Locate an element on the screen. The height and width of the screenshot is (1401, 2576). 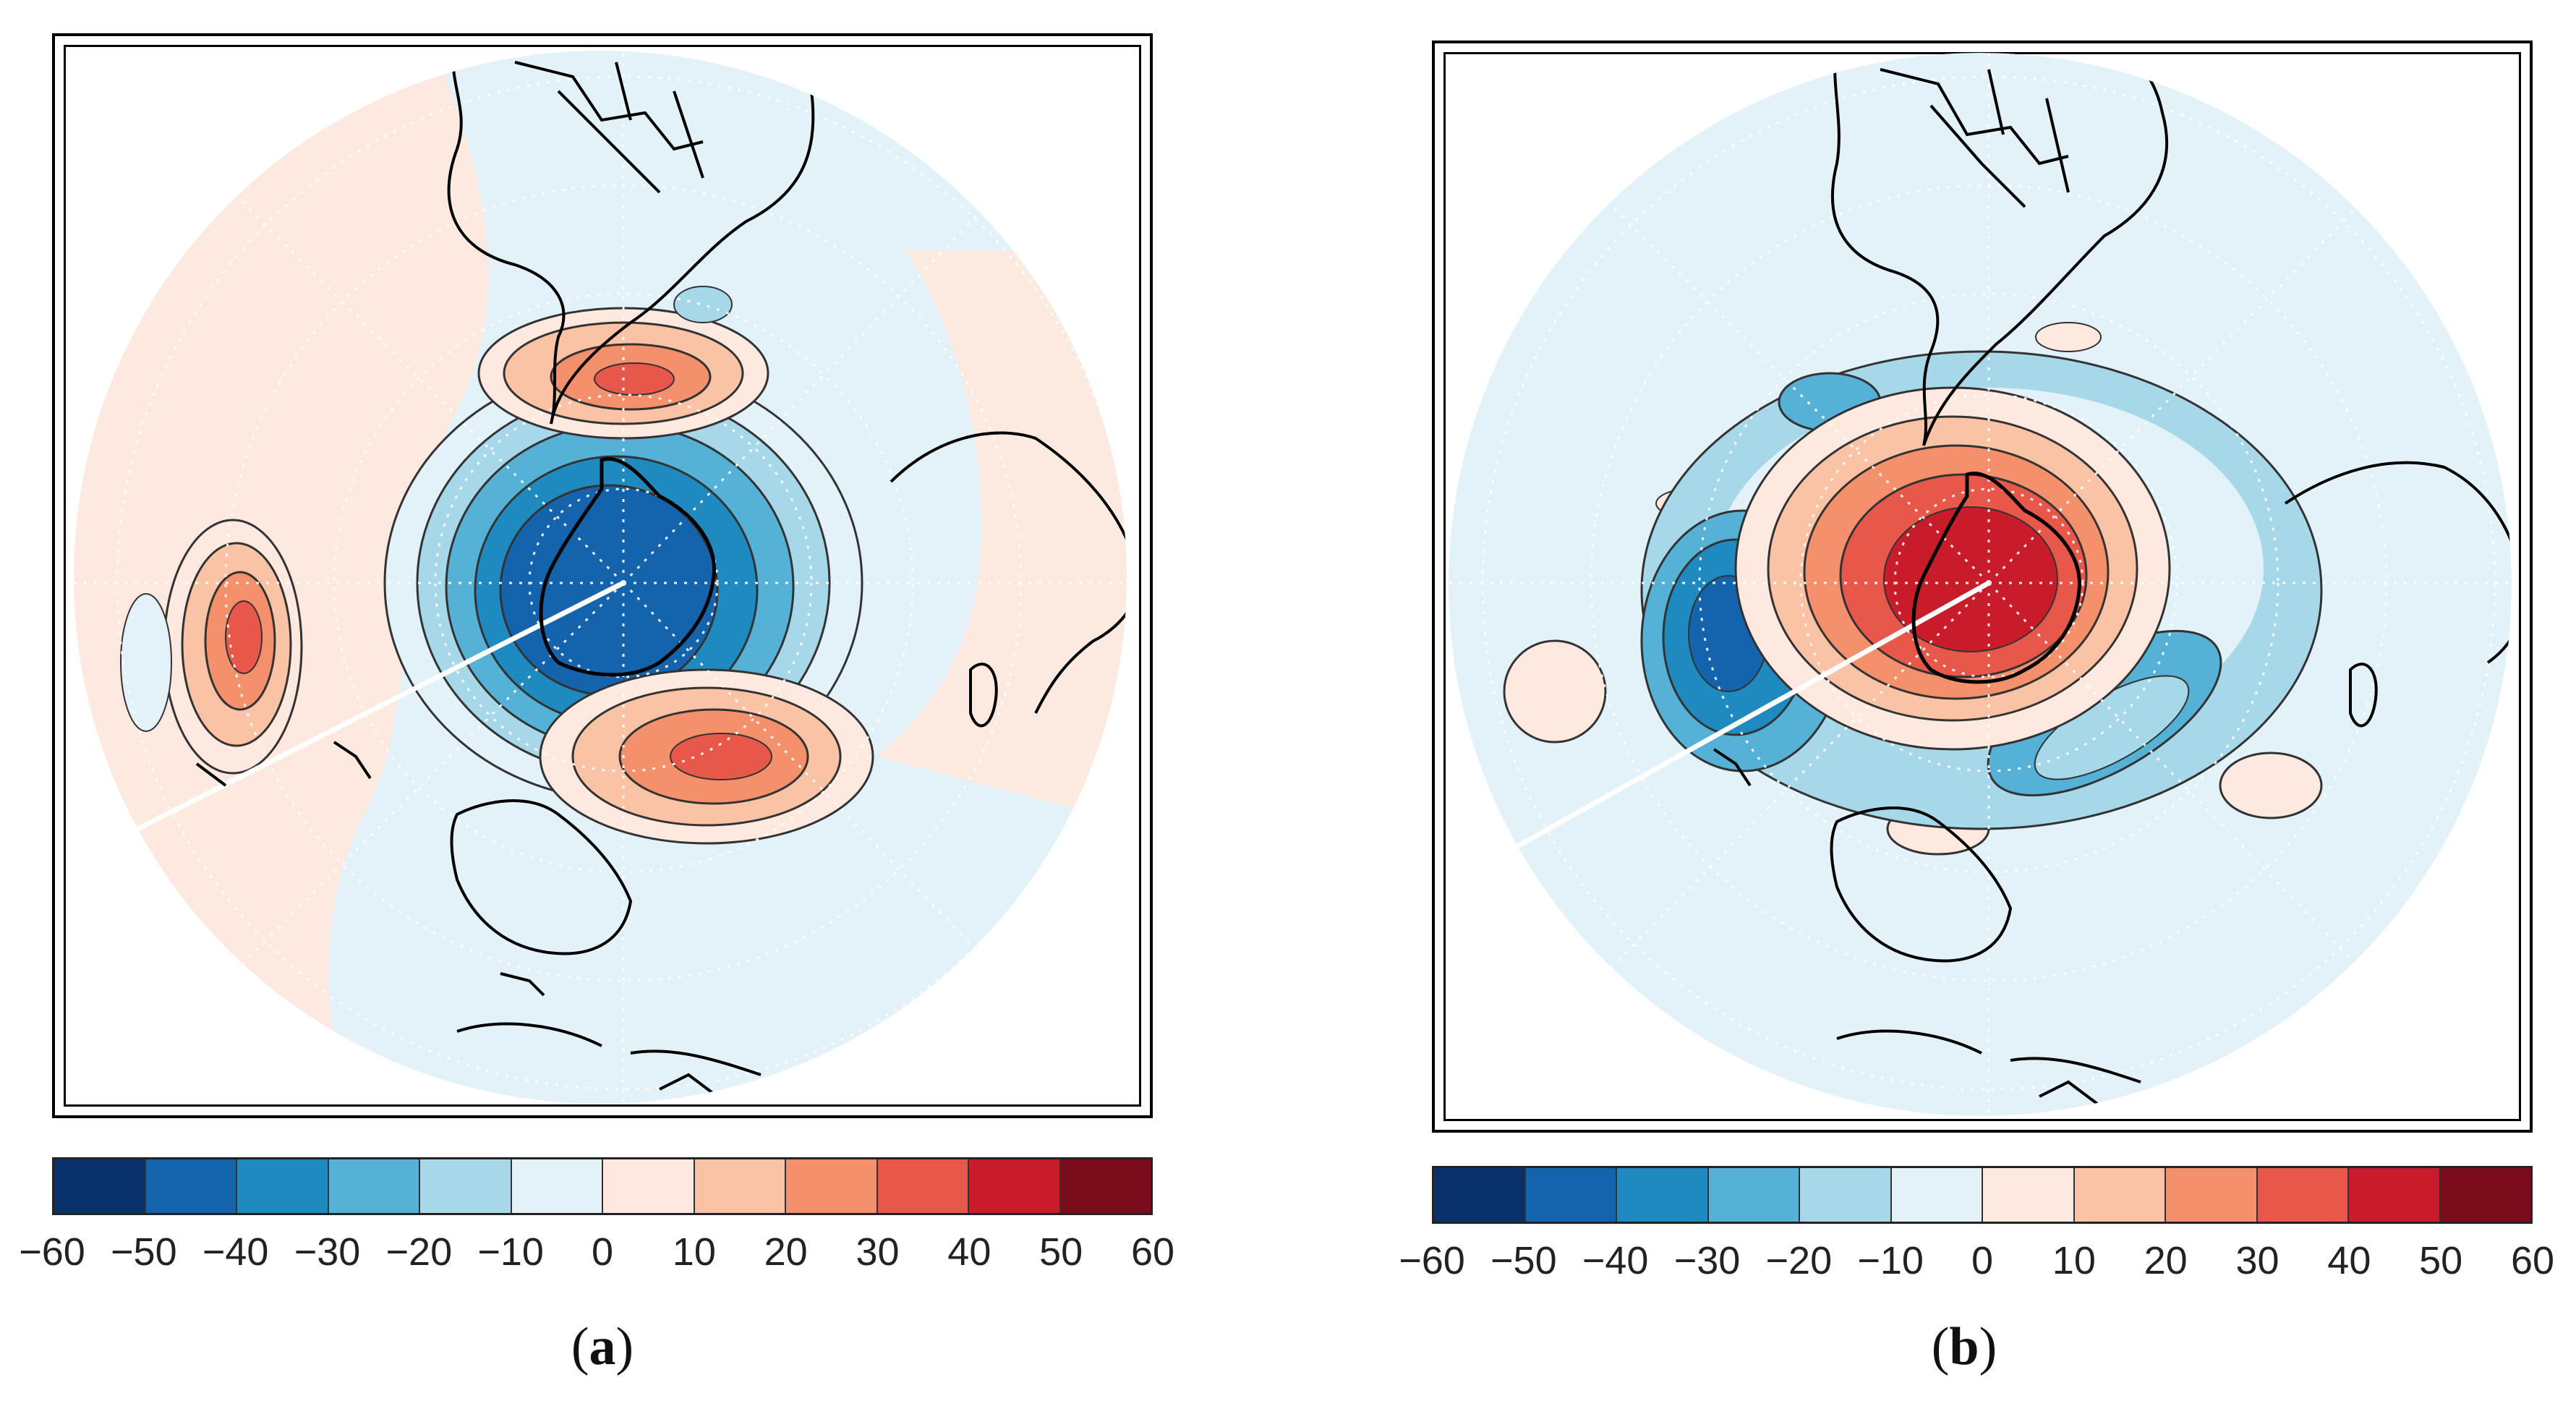
anomaly-pos-50-b is located at coordinates (1970, 579).